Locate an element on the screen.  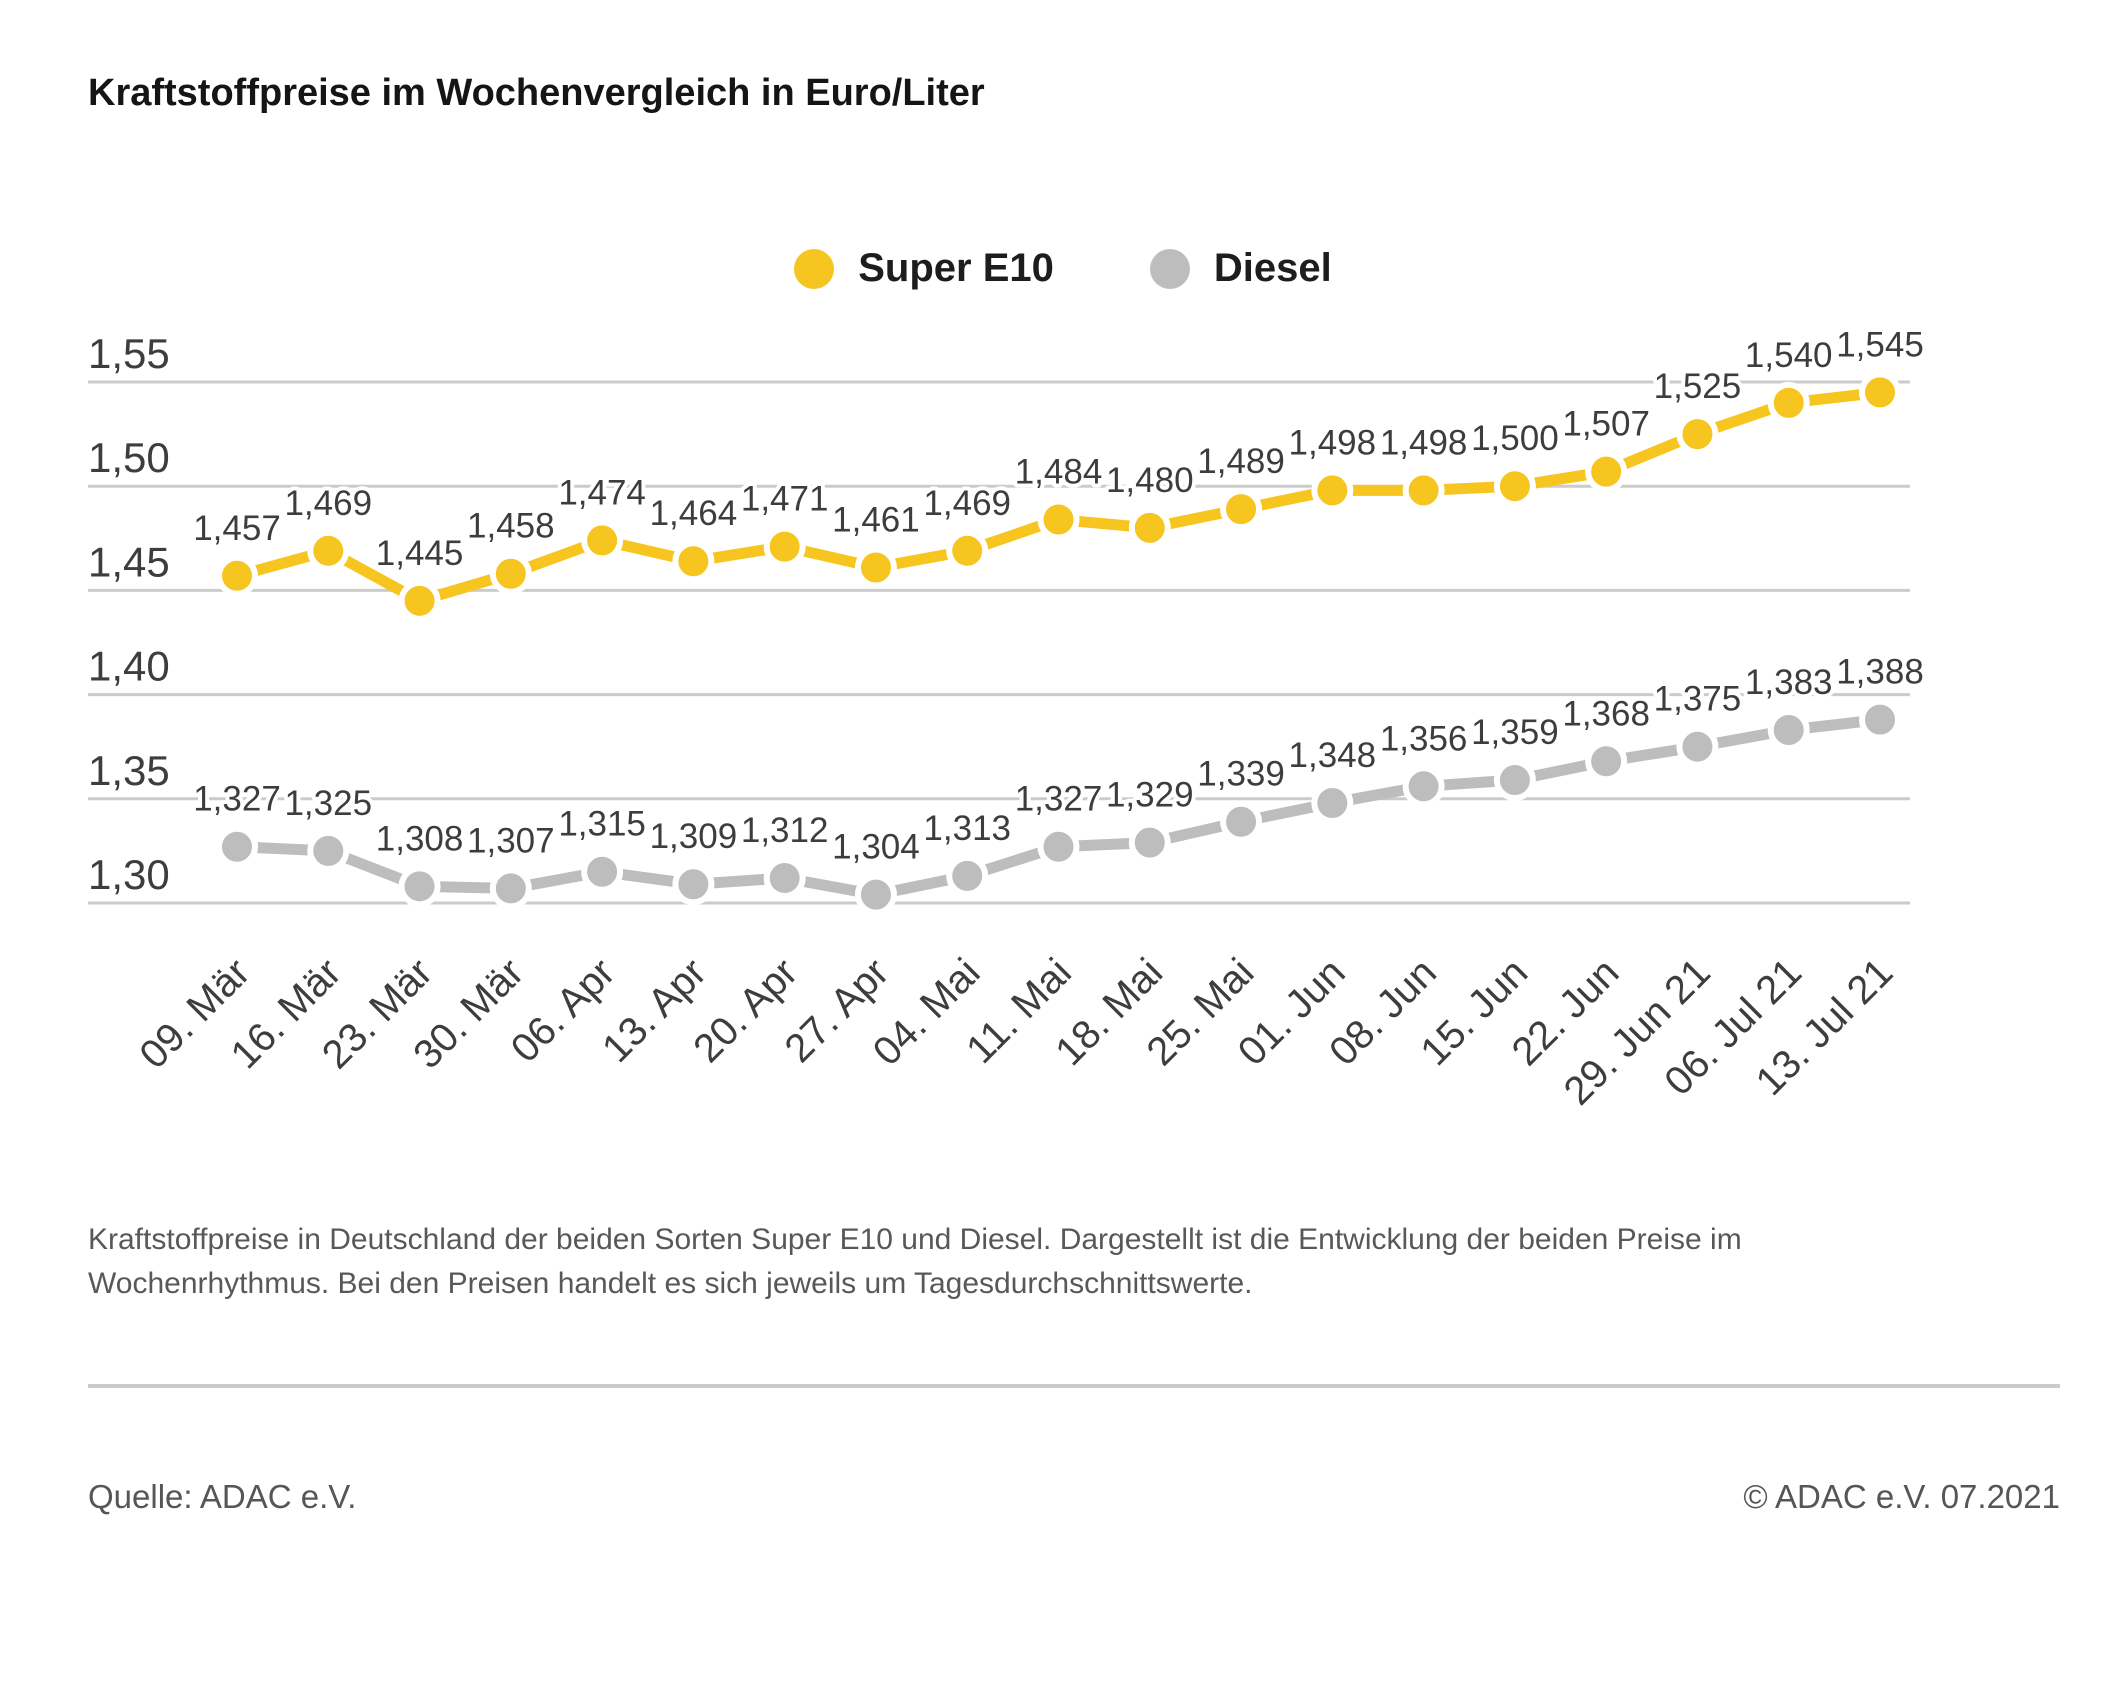
svg-text: 1,383 is located at coordinates (1789, 682).